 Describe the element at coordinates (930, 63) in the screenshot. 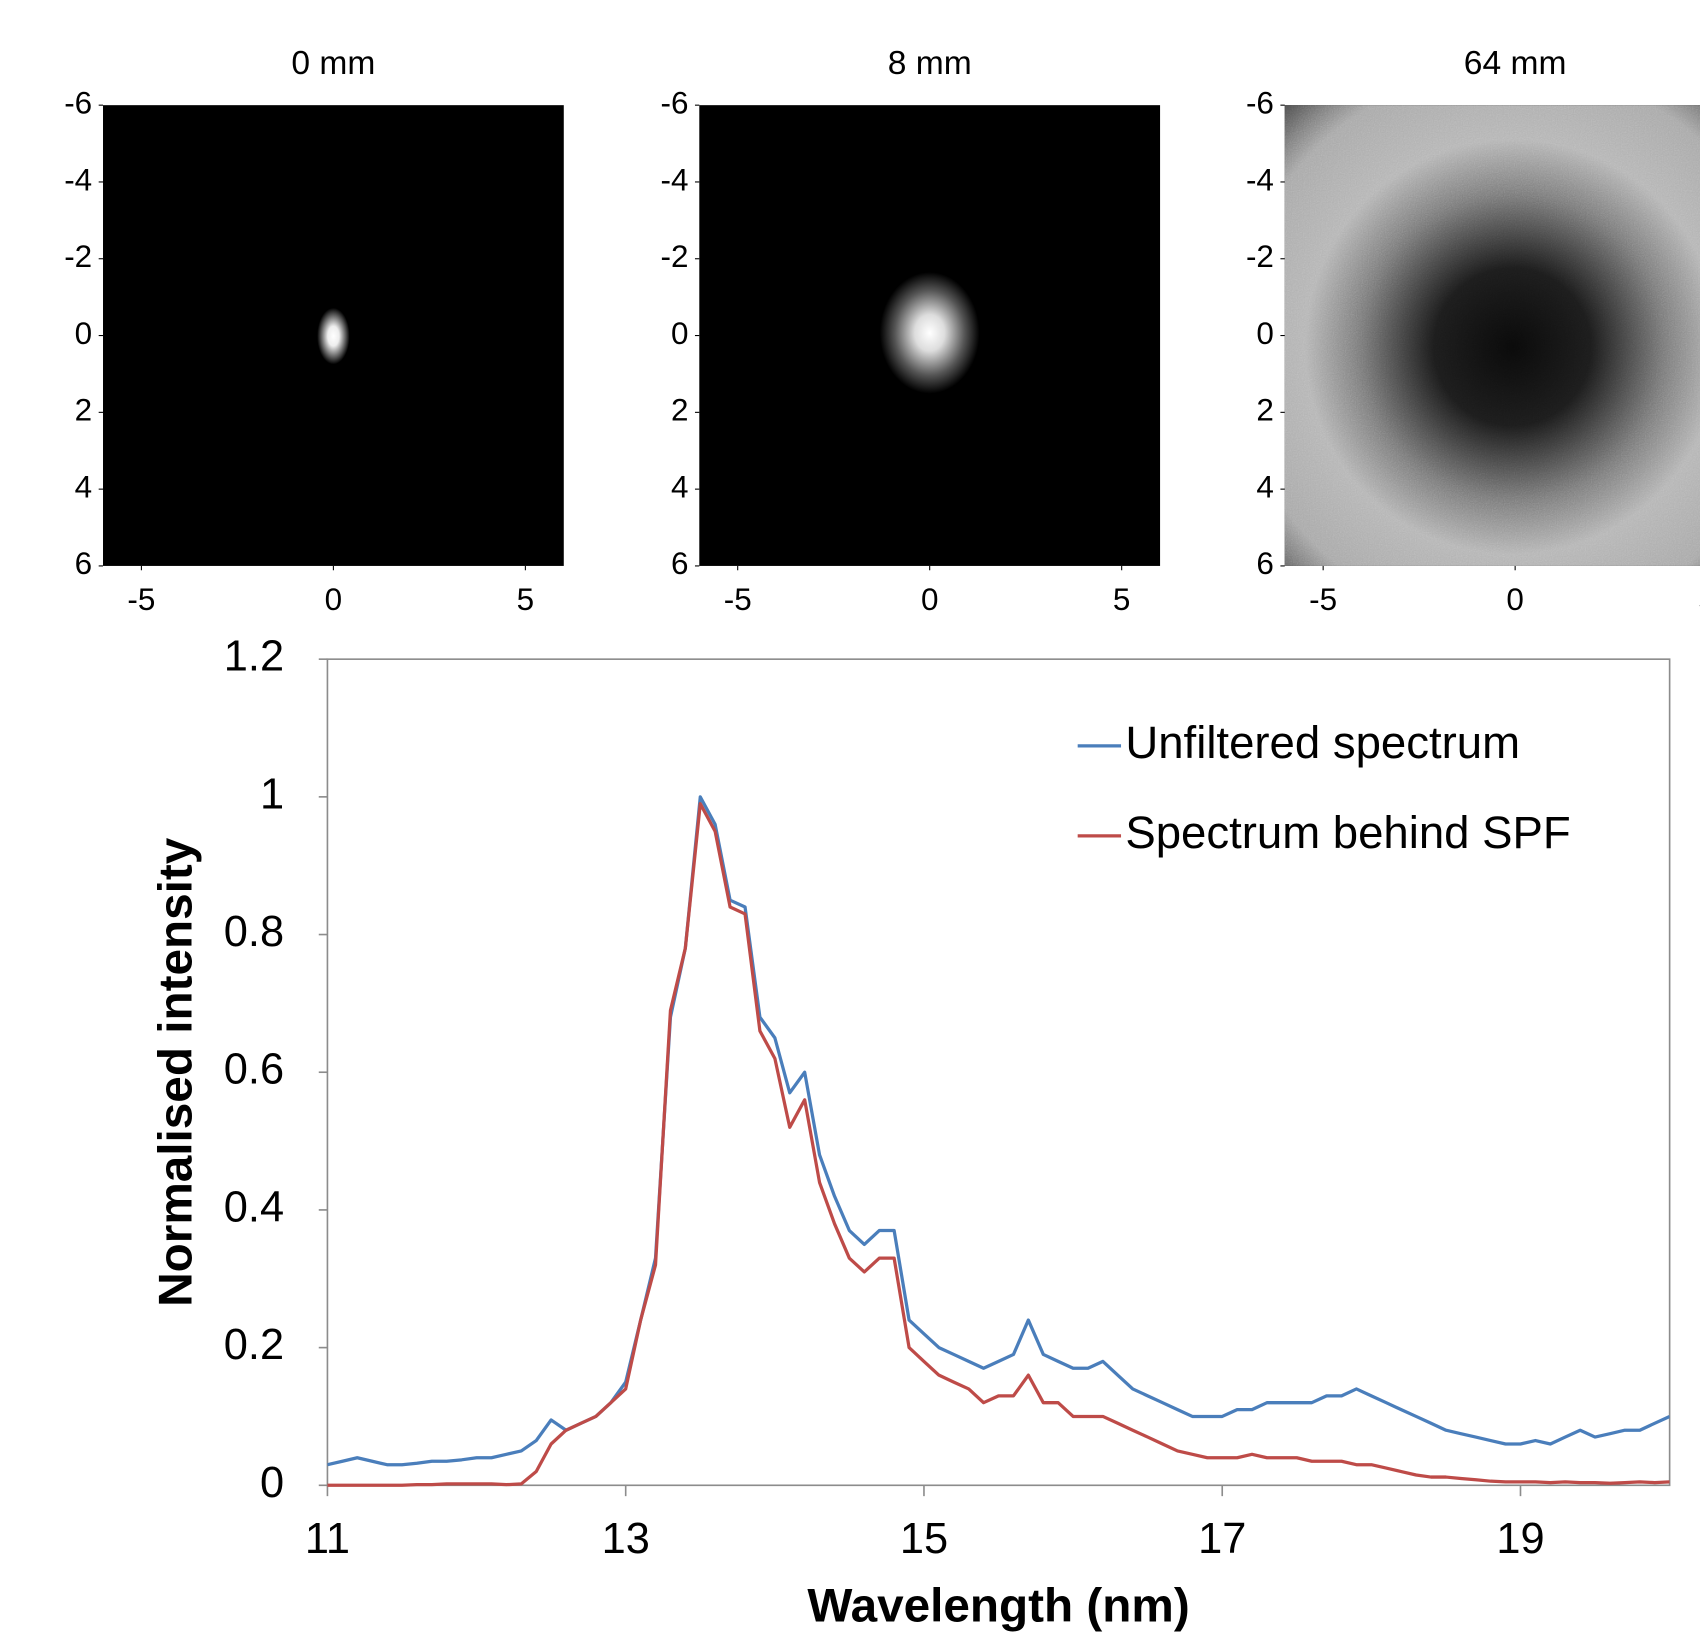

I see `panel-title: 8 mm` at that location.